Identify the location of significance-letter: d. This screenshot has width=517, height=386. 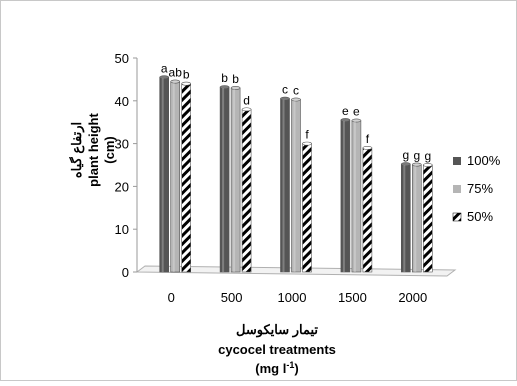
(246, 100).